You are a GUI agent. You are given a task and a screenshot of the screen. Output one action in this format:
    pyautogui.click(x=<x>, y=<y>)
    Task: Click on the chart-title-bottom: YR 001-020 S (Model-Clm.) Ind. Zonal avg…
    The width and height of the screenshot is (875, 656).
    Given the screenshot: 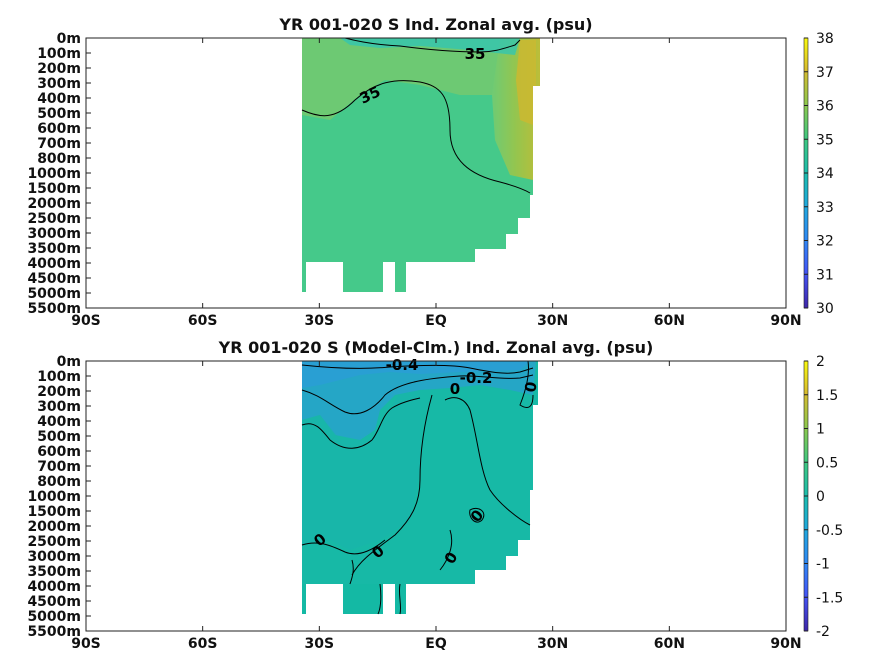 What is the action you would take?
    pyautogui.click(x=436, y=347)
    